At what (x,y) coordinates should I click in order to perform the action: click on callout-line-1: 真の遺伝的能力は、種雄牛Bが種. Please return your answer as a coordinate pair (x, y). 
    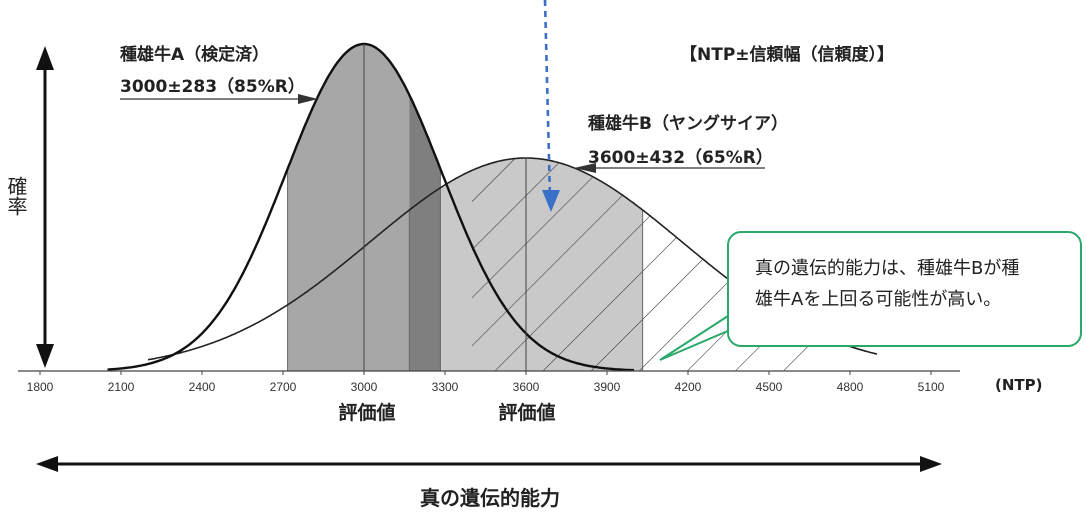
    Looking at the image, I should click on (887, 268).